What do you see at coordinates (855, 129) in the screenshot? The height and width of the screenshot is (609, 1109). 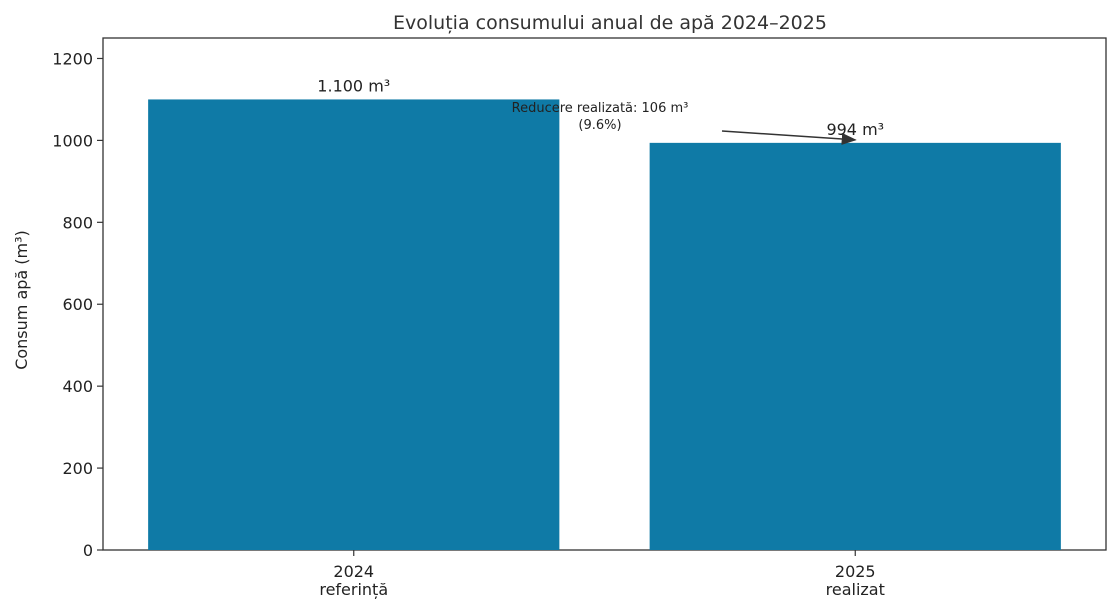 I see `bar-value-label: 994 m³` at bounding box center [855, 129].